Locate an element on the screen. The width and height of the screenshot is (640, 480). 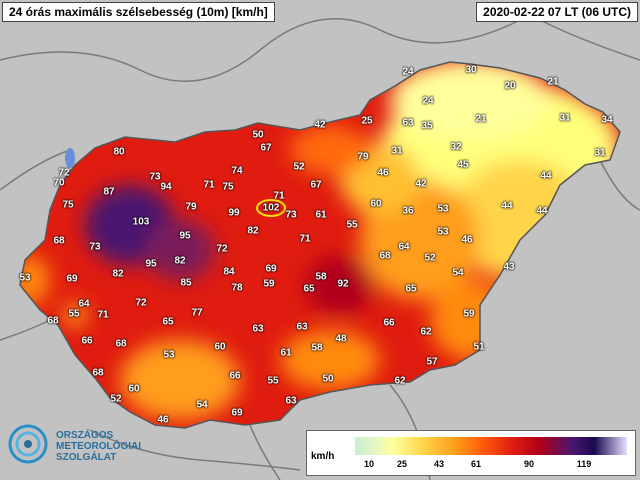
station-value: 103 is located at coordinates (141, 222).